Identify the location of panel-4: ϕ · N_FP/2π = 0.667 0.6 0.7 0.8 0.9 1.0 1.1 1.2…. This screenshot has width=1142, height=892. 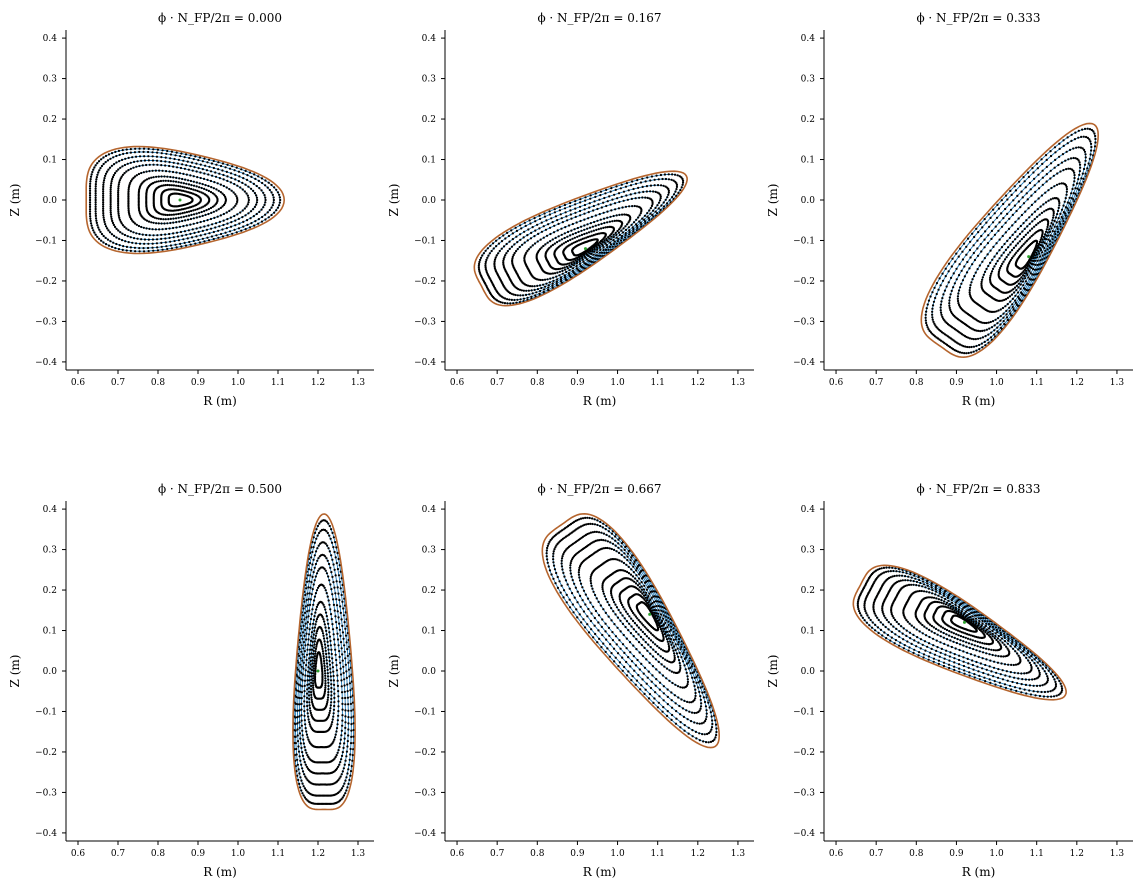
(570, 680).